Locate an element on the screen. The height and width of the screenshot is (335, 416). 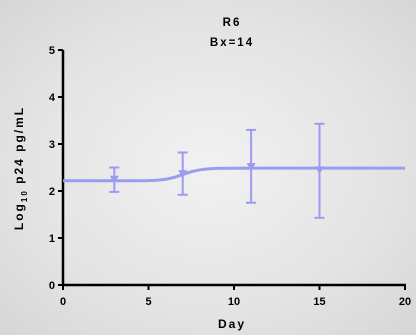
fit-curve is located at coordinates (234, 174).